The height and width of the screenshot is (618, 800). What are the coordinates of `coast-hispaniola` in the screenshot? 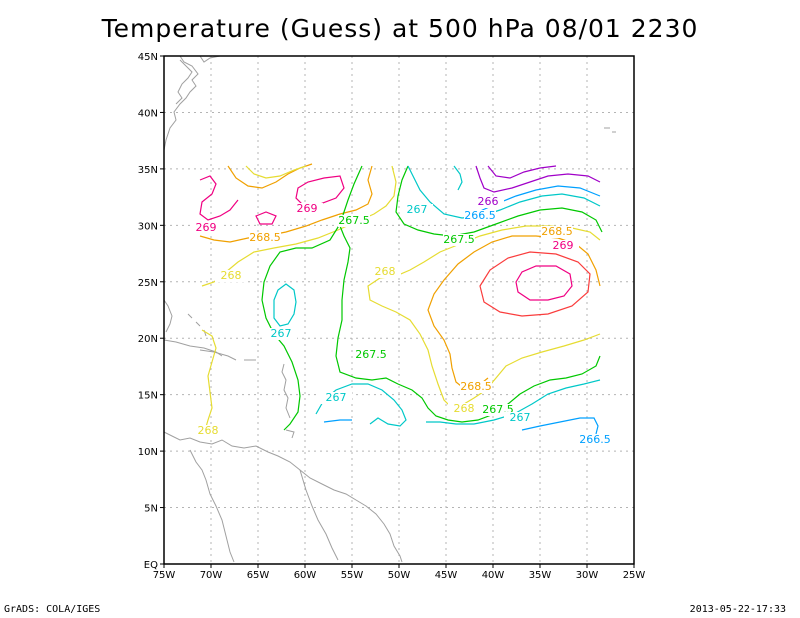 It's located at (218, 355).